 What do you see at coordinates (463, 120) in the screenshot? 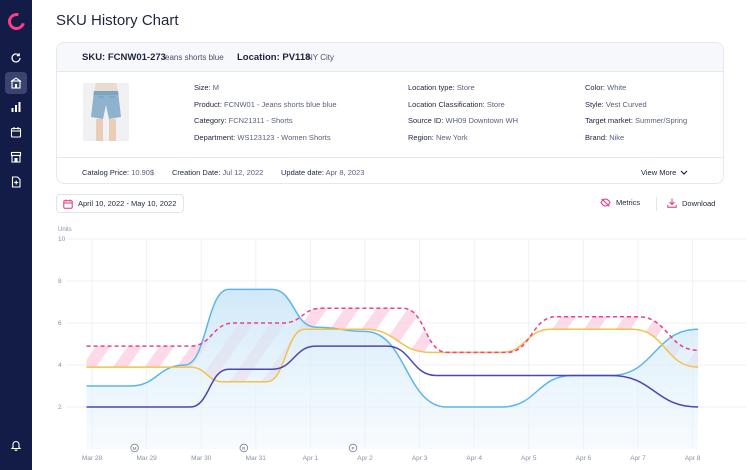
I see `attr-source-id: Source ID: WH09 Downtown WH` at bounding box center [463, 120].